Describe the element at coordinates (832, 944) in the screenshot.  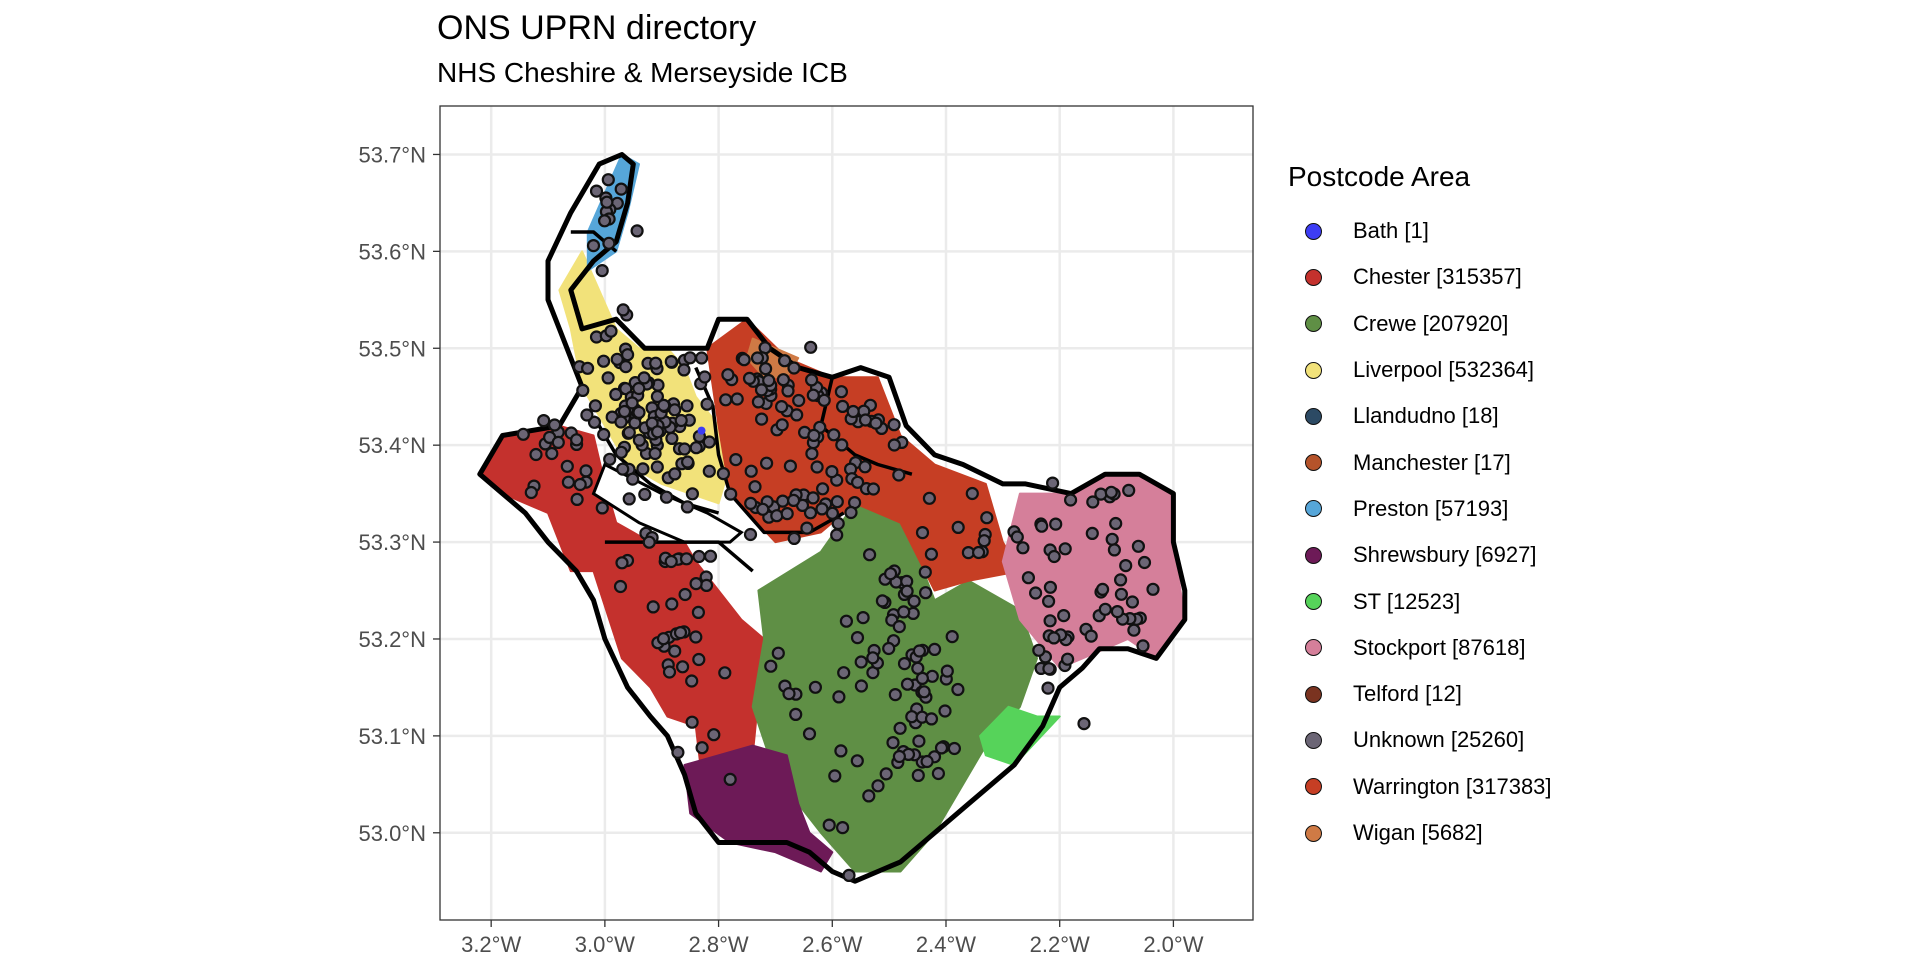
I see `tick-label-x: 2.6°W` at that location.